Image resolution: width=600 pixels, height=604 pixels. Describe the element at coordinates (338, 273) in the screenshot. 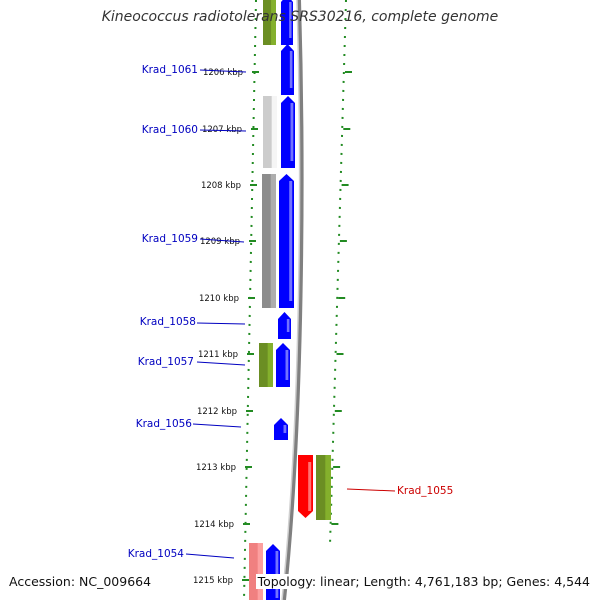

I see `right-track-guide` at that location.